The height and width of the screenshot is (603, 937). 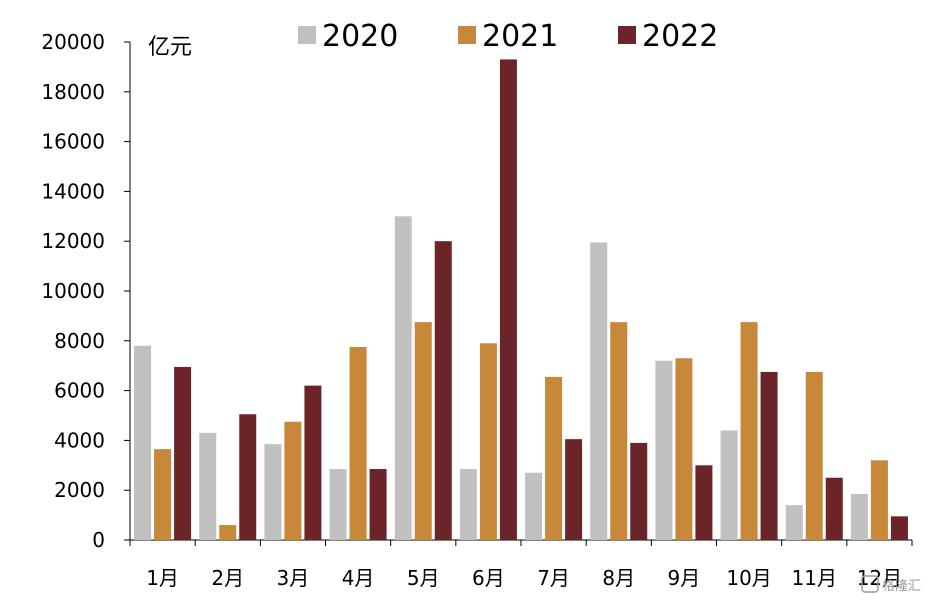 What do you see at coordinates (684, 578) in the screenshot?
I see `x-tick-label: 9月` at bounding box center [684, 578].